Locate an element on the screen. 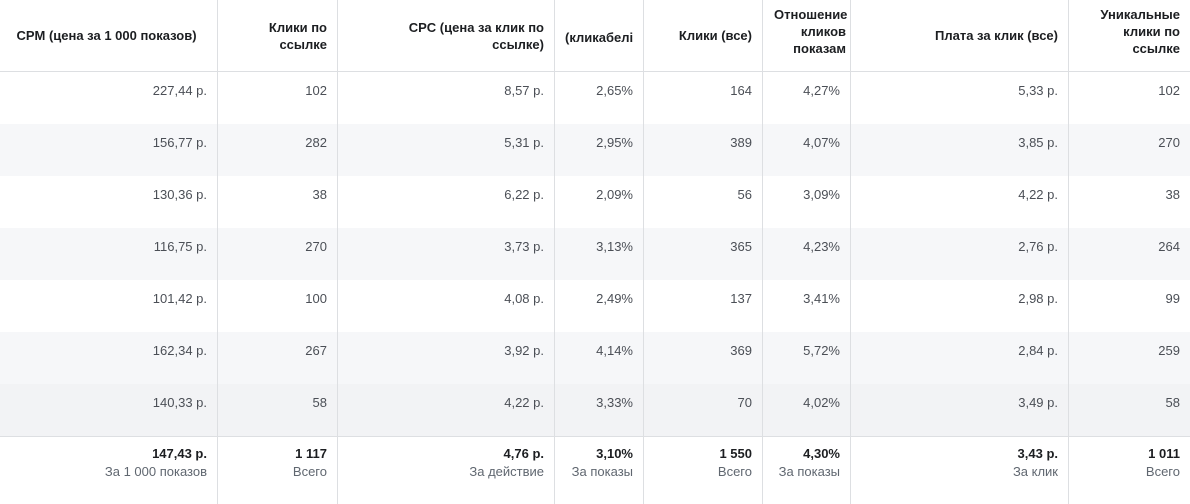 The width and height of the screenshot is (1190, 504). column-header-clicks-all: Клики (все) is located at coordinates (703, 36).